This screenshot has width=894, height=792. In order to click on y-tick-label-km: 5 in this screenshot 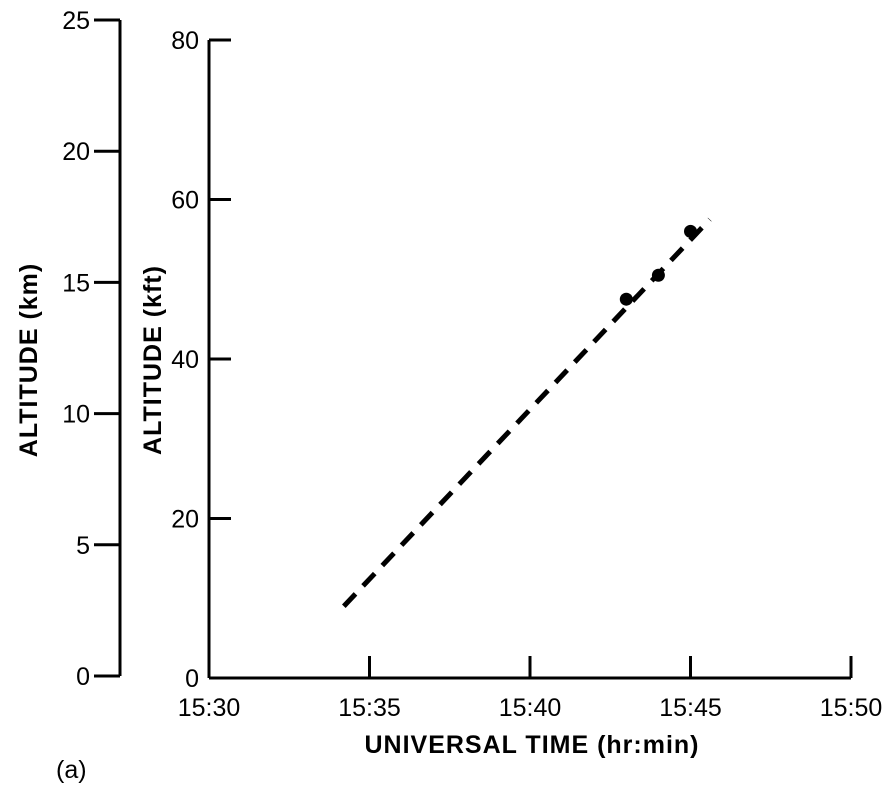, I will do `click(83, 546)`.